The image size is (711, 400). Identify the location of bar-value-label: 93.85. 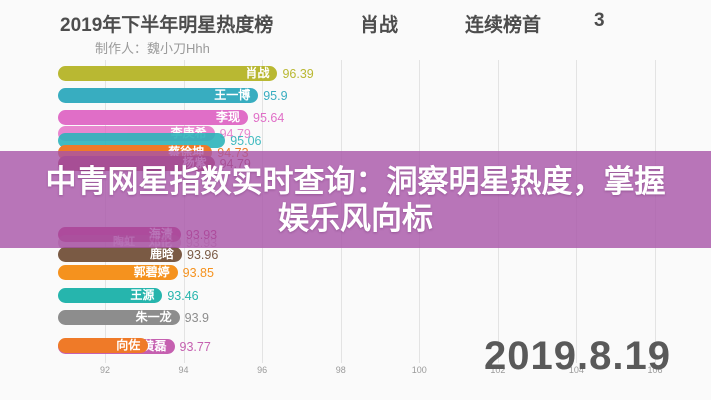
(198, 273).